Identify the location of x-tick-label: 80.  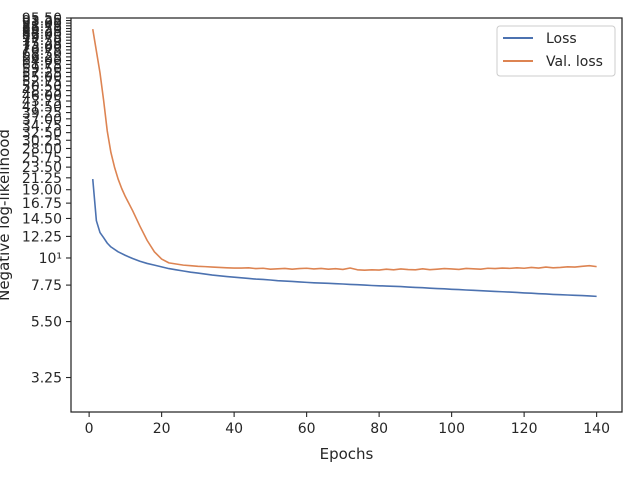
(379, 429).